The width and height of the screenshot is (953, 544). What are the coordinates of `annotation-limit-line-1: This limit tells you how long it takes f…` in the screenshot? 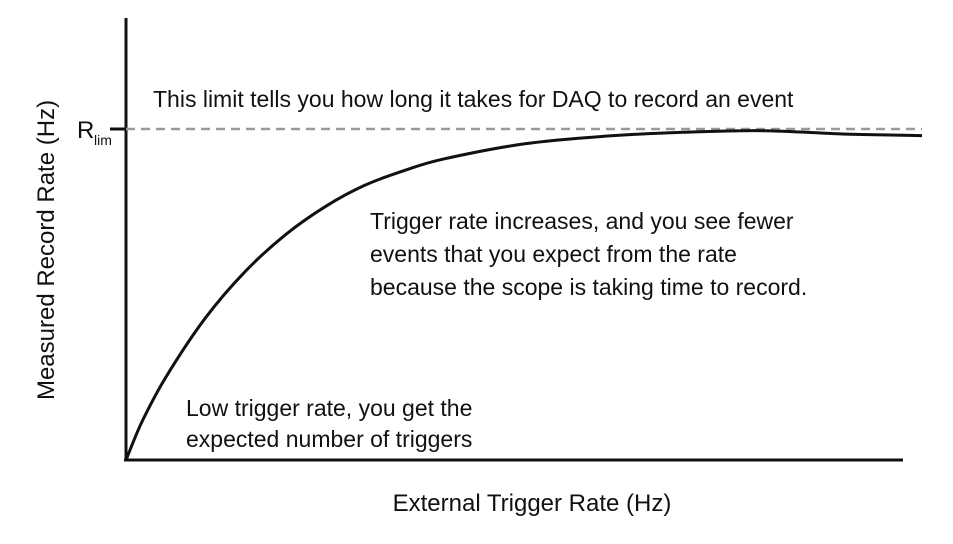 It's located at (473, 99).